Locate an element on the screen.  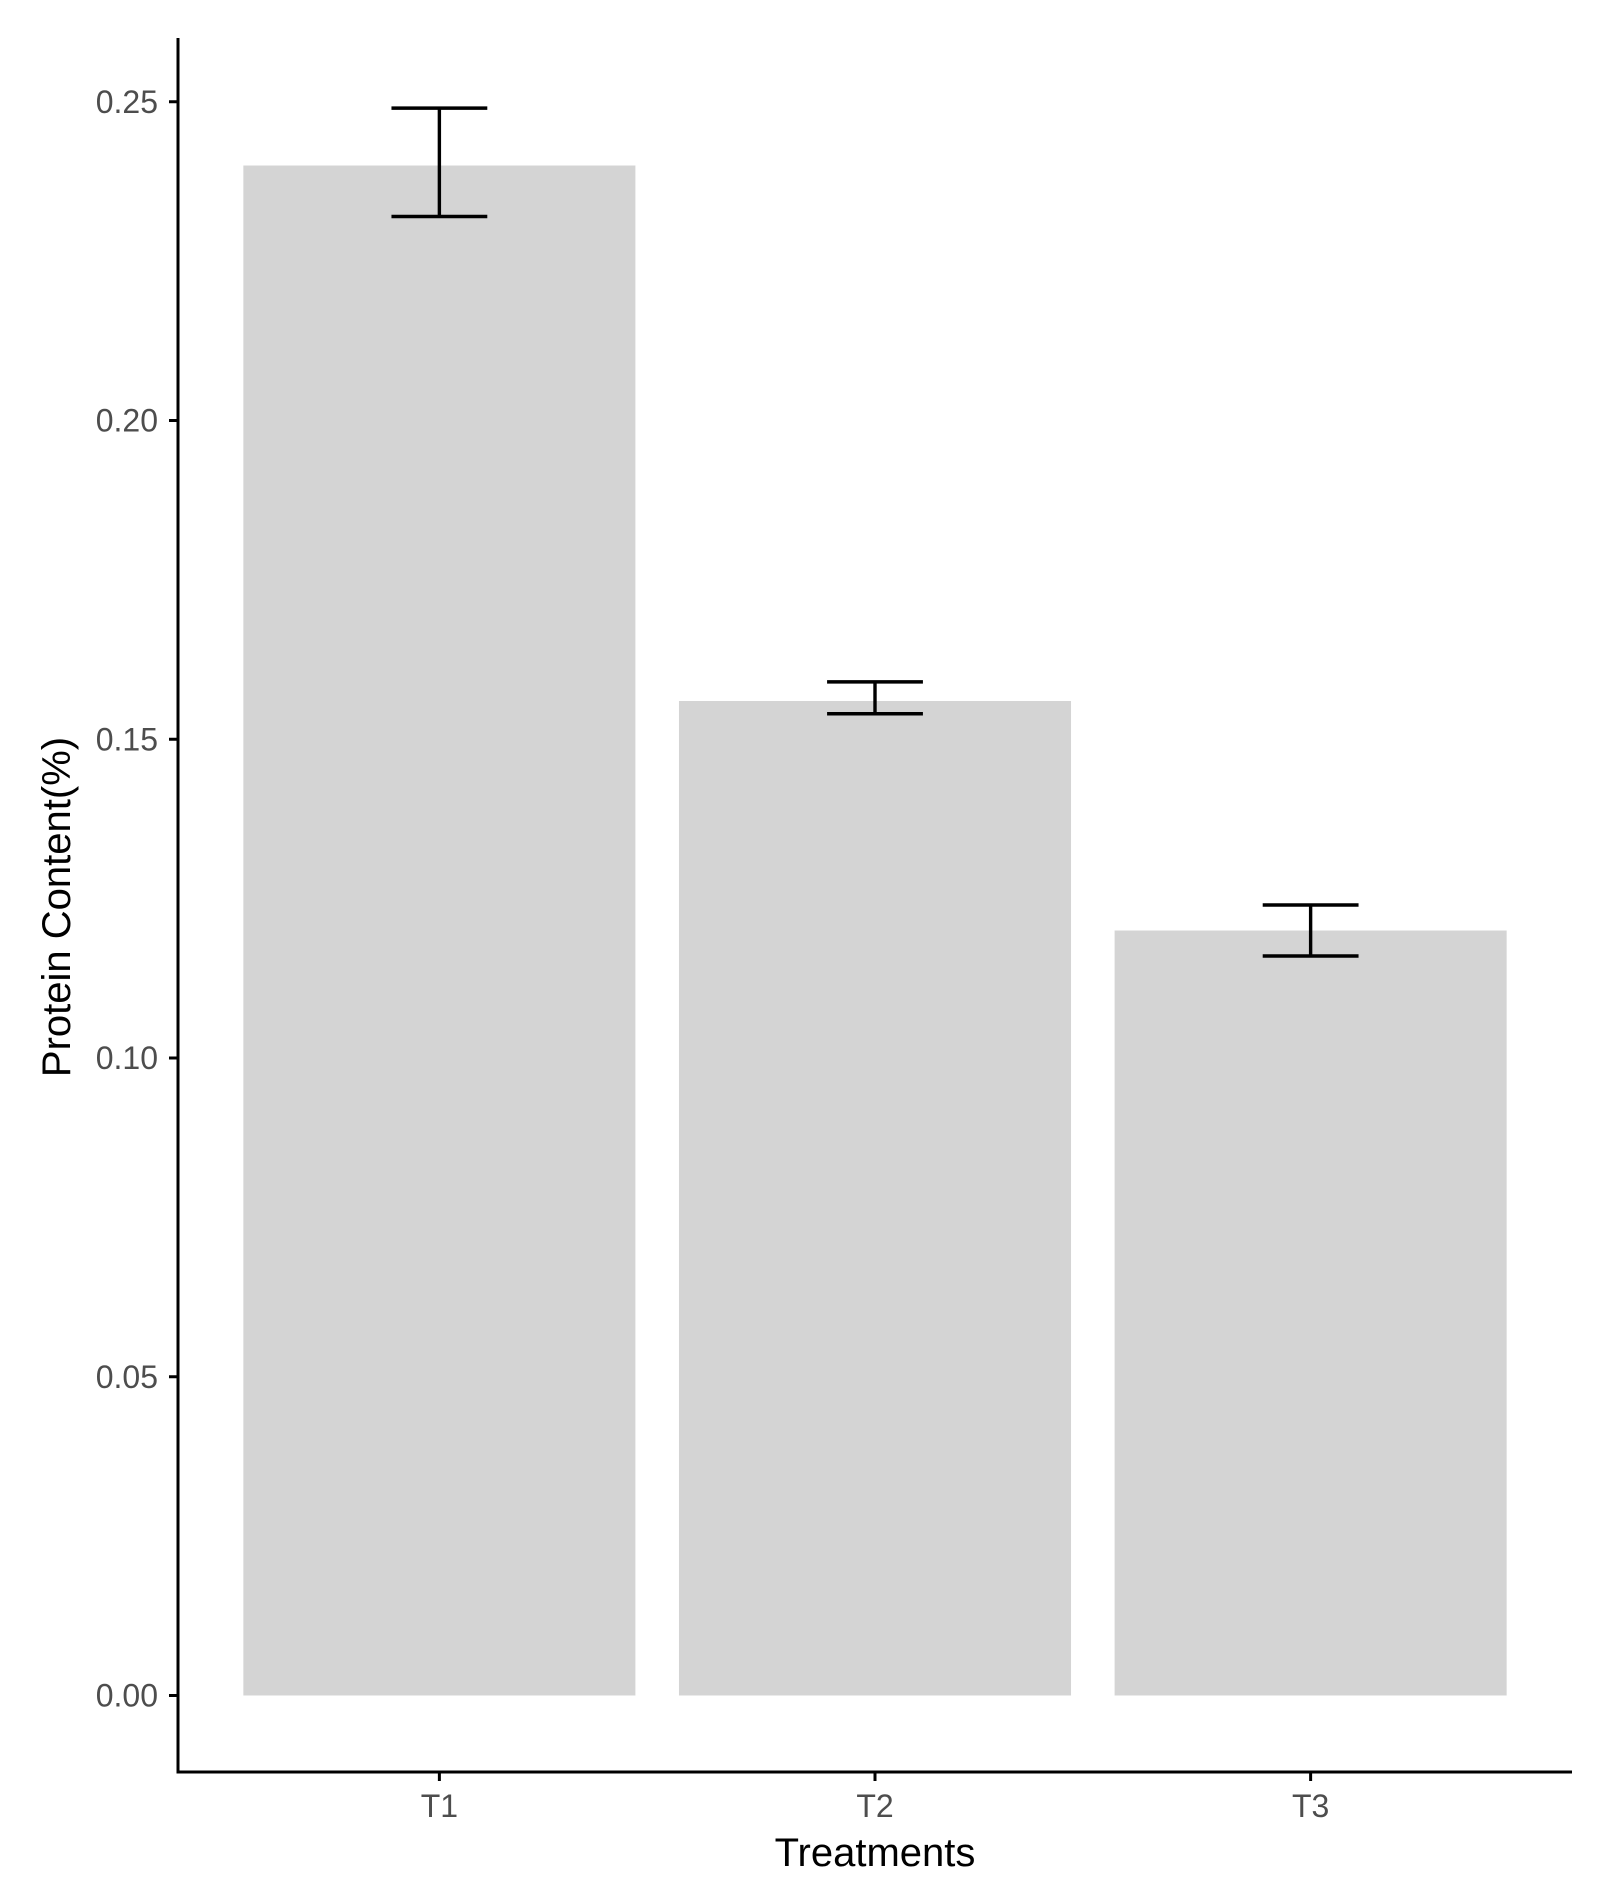
errorbar-t3 is located at coordinates (1310, 930).